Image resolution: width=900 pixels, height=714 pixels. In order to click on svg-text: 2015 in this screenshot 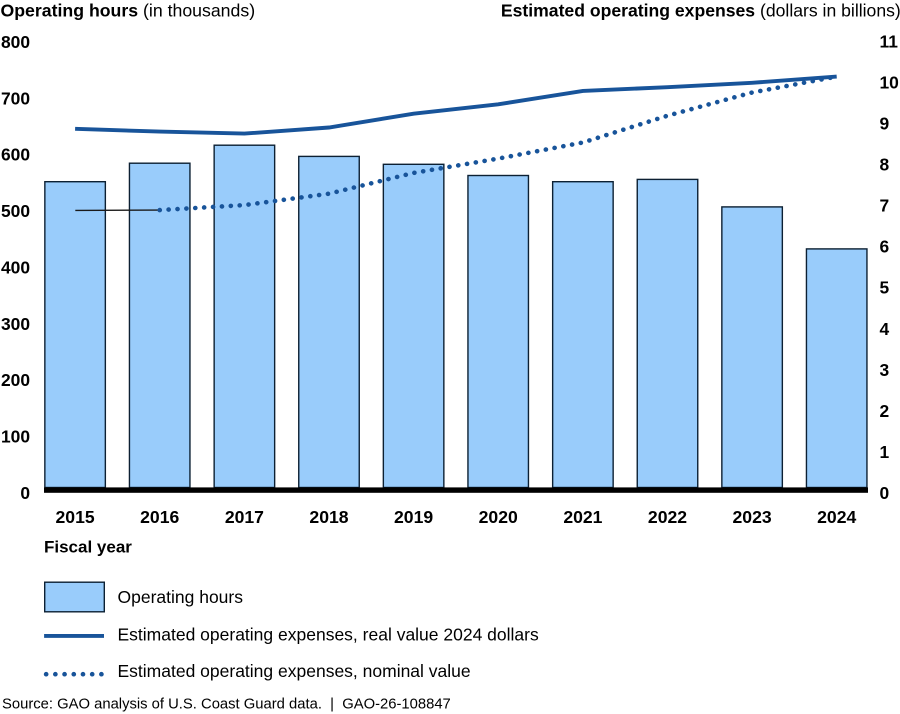, I will do `click(75, 517)`.